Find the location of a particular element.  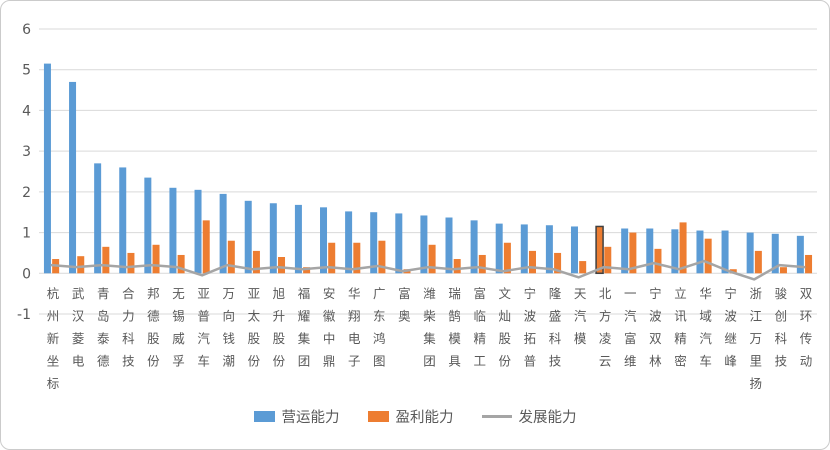

category-label: 一汽富维 is located at coordinates (629, 332).